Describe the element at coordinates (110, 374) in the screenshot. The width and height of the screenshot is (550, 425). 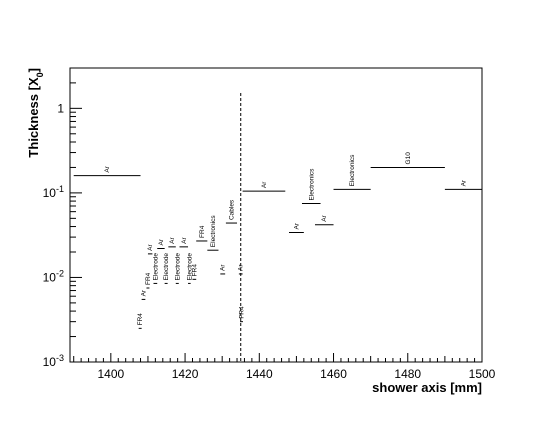
I see `x-tick-label: 1400` at that location.